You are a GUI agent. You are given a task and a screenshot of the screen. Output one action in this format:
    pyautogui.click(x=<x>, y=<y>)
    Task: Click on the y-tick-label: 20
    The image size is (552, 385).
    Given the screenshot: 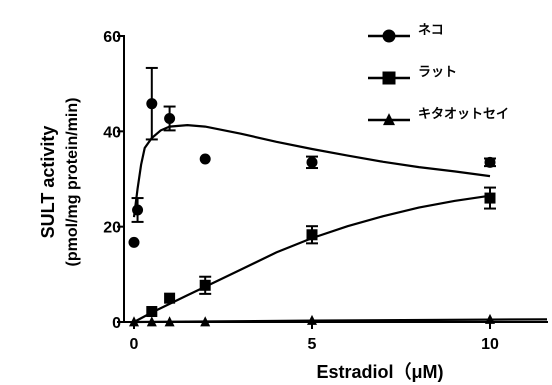 What is the action you would take?
    pyautogui.click(x=112, y=228)
    